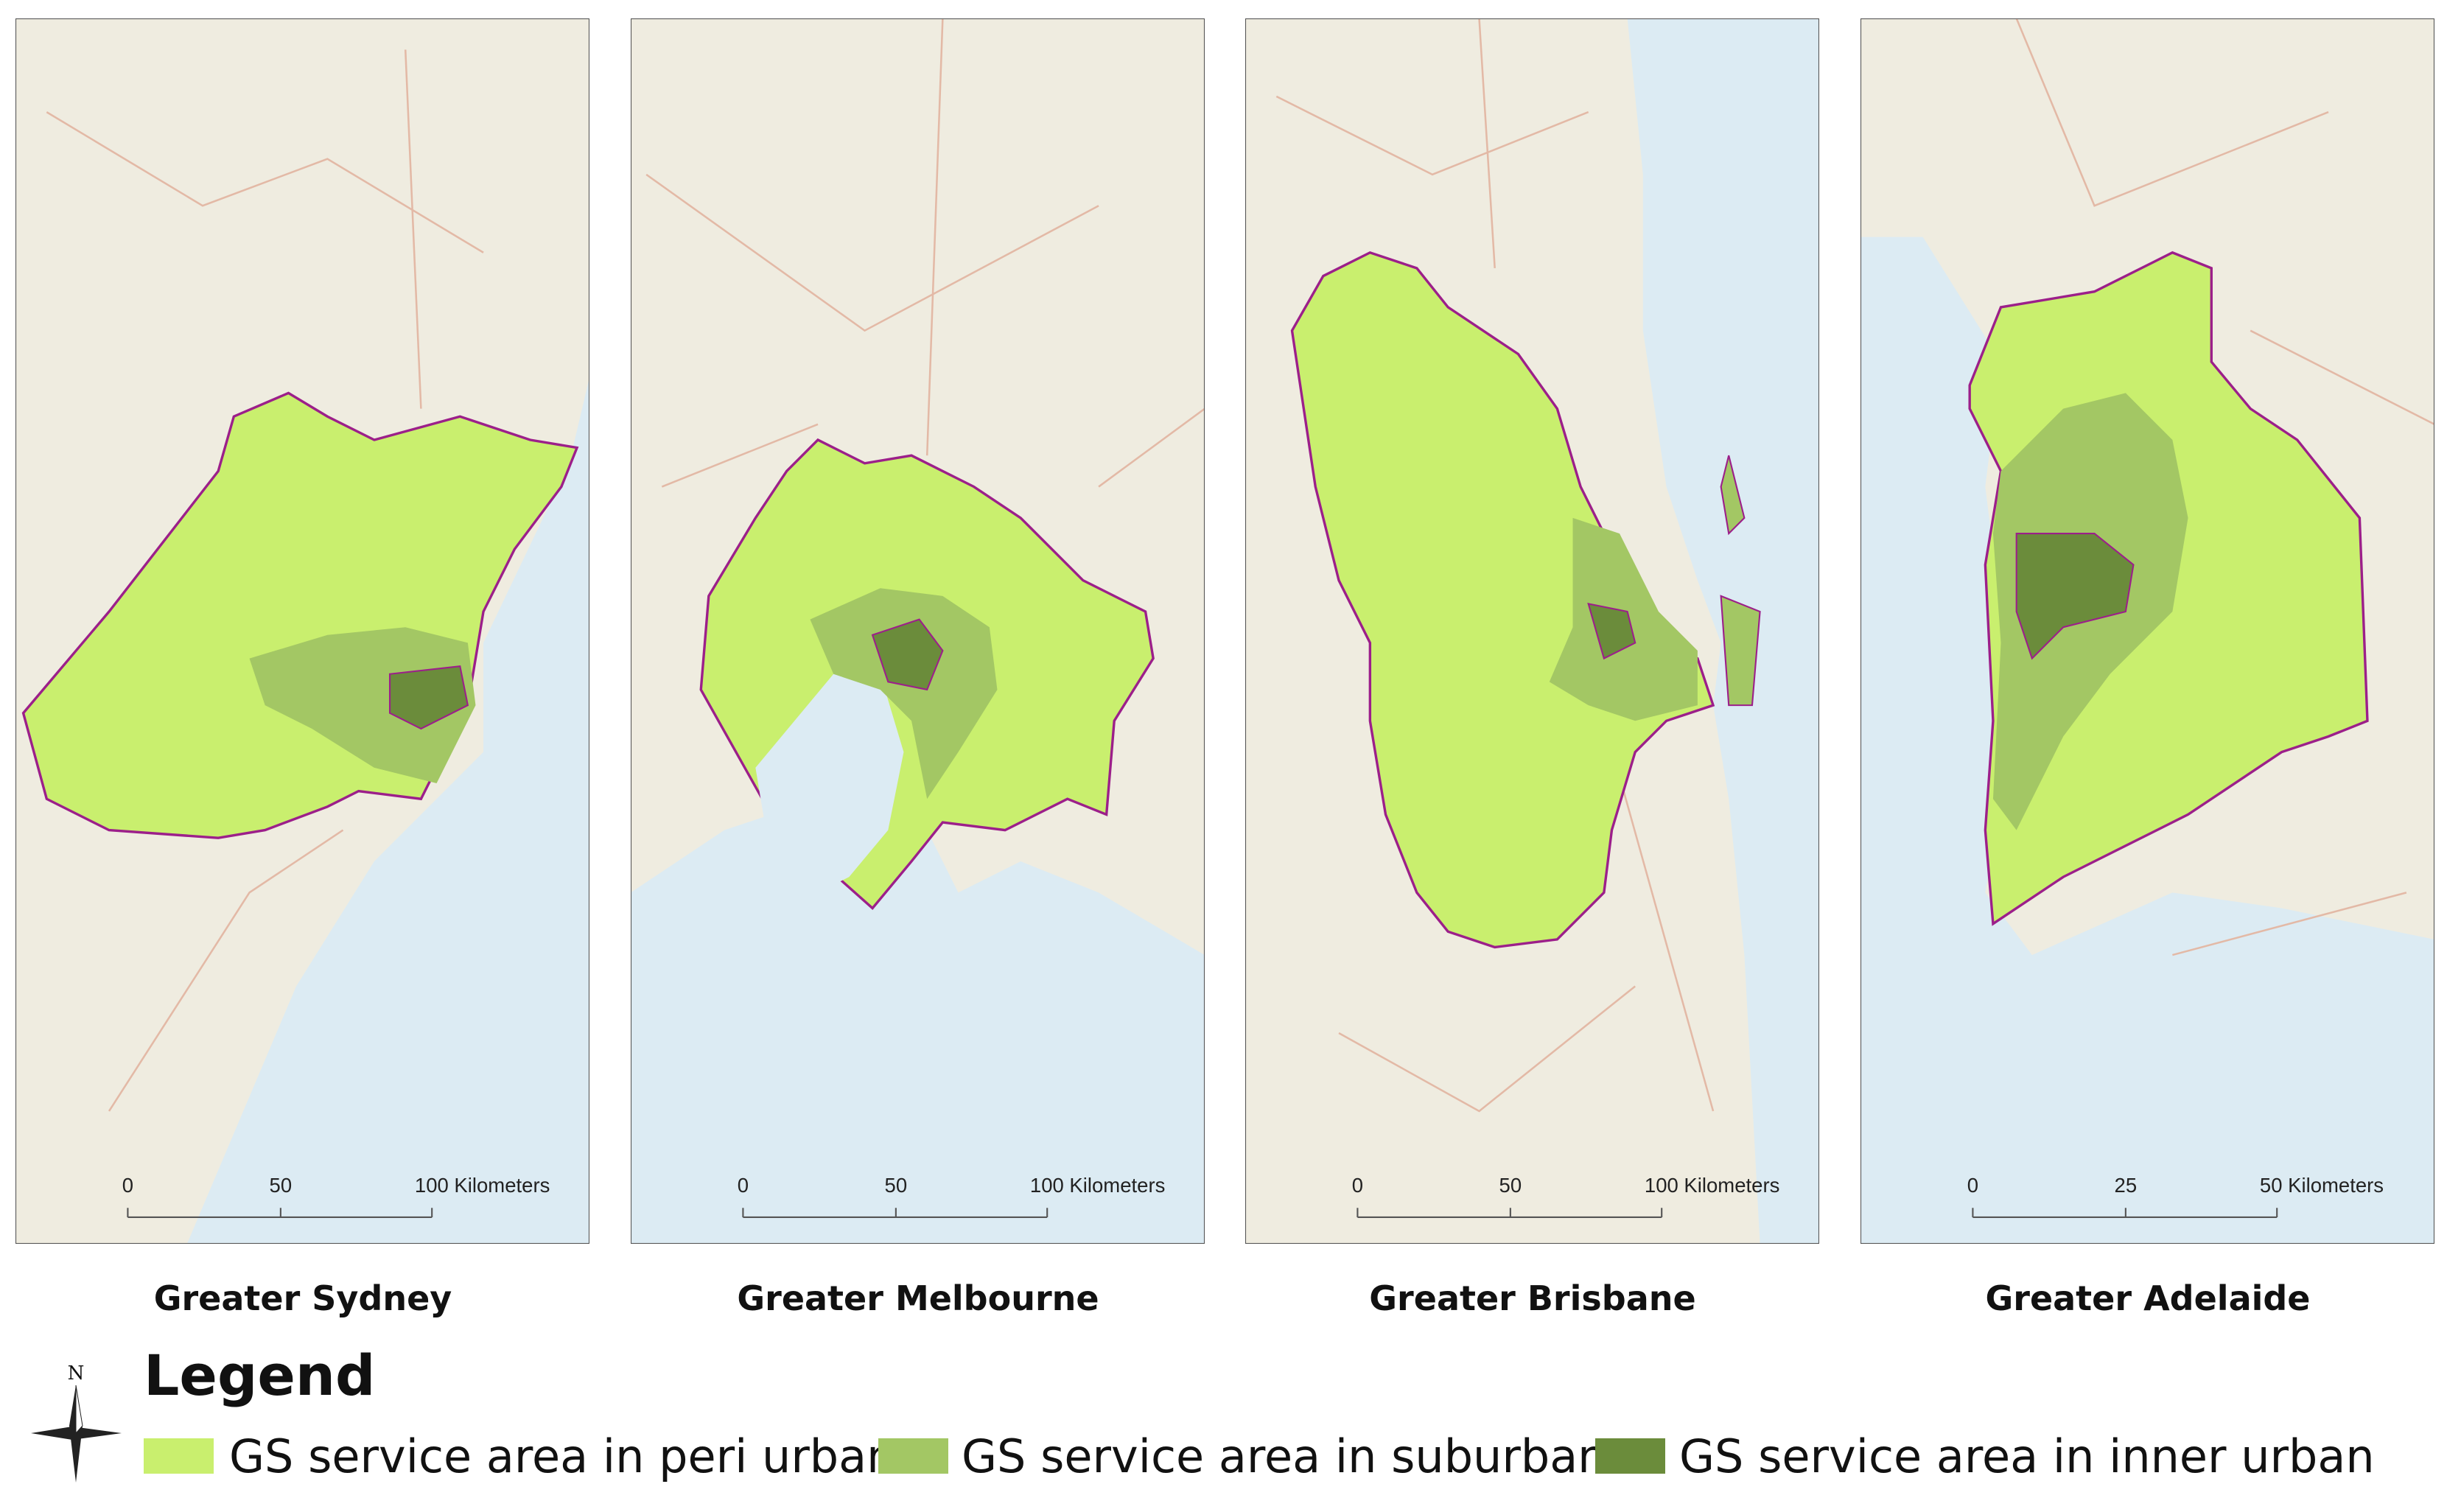 The image size is (2447, 1512). Describe the element at coordinates (2127, 1185) in the screenshot. I see `scale-label: 25` at that location.